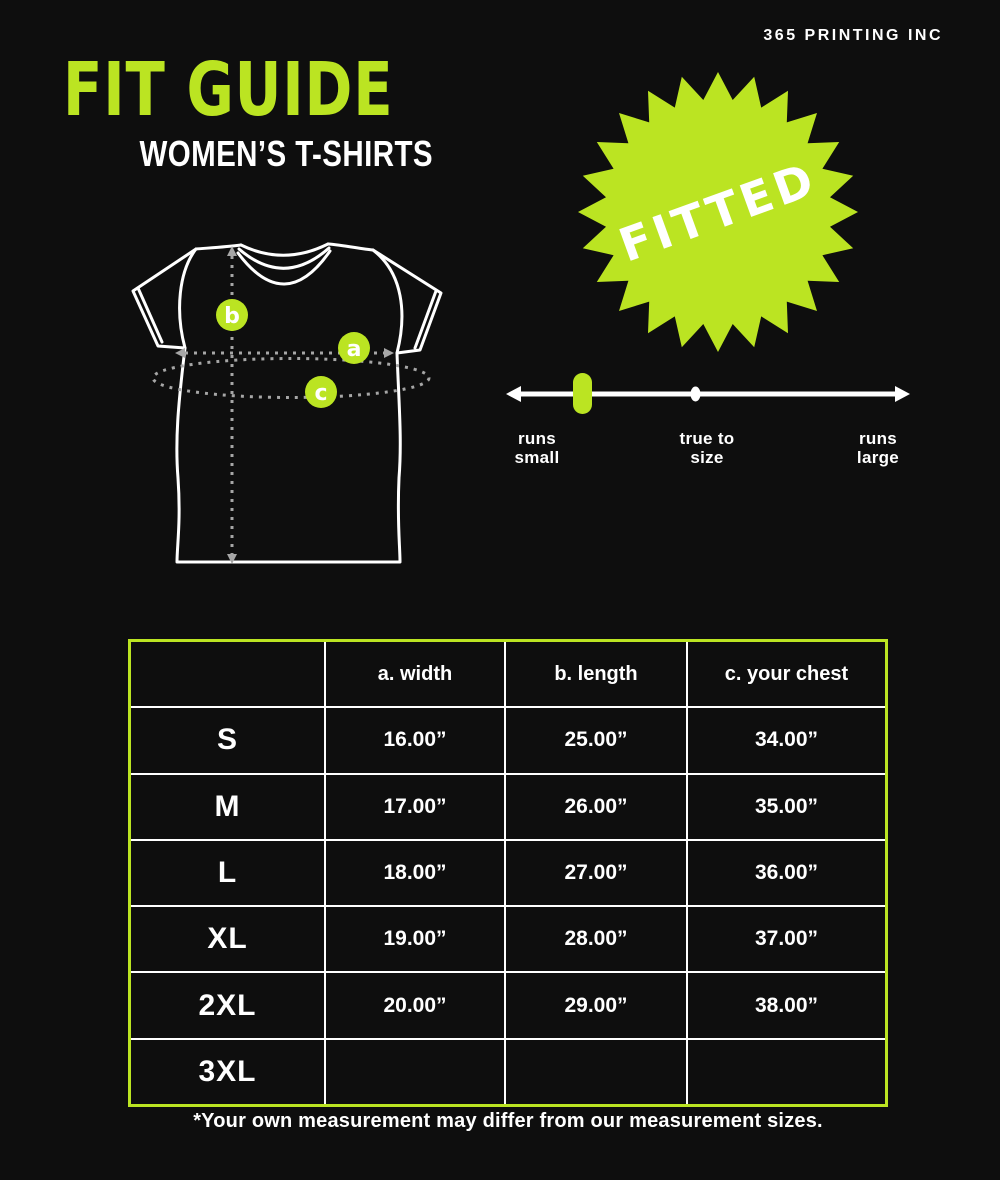 The width and height of the screenshot is (1000, 1180). Describe the element at coordinates (695, 394) in the screenshot. I see `true-to-size-dot` at that location.